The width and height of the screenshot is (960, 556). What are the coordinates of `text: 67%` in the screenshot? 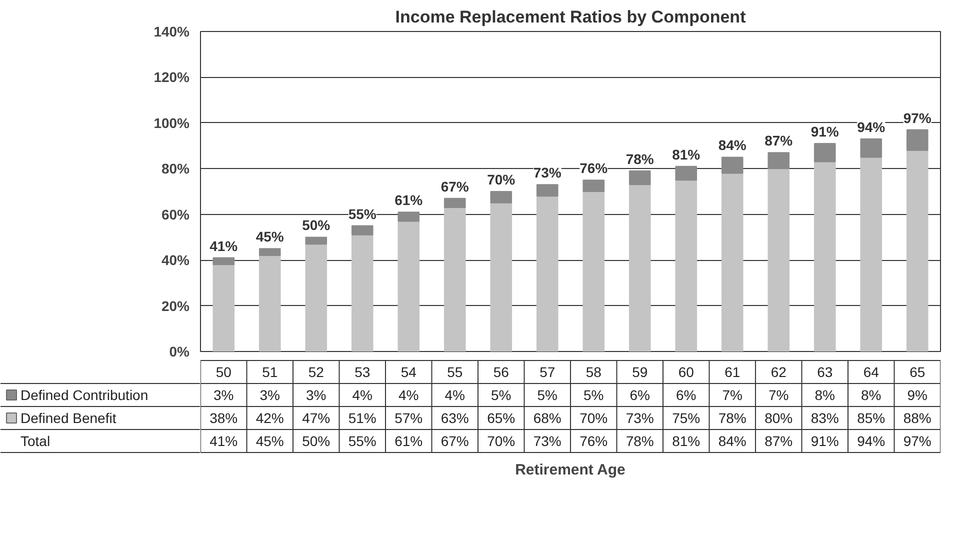 It's located at (454, 441).